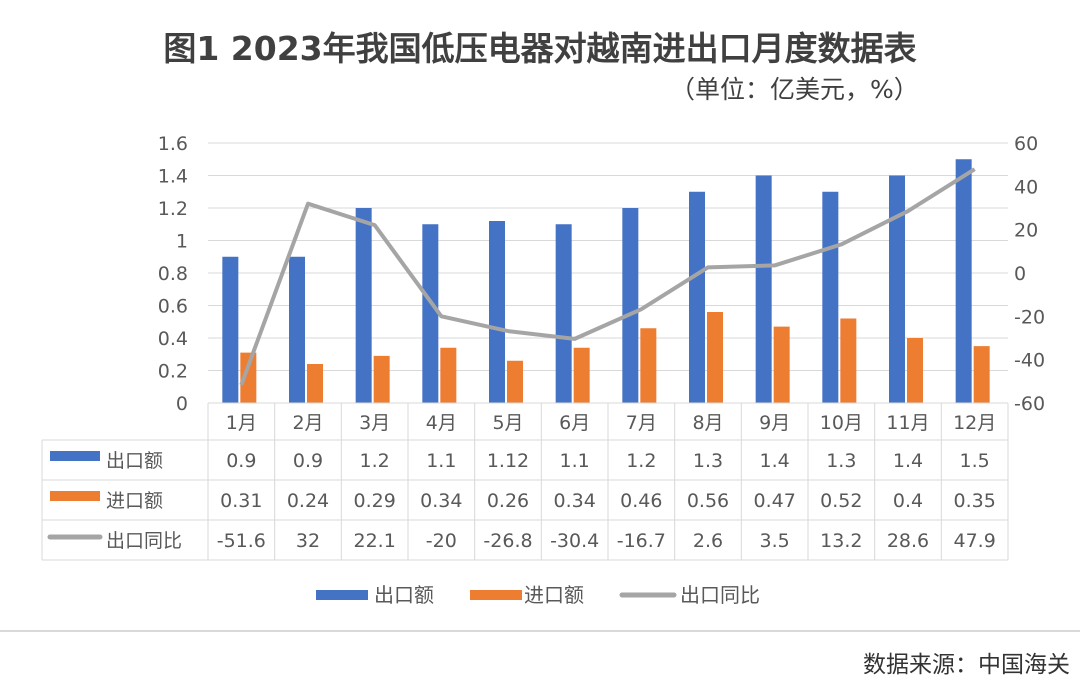 Image resolution: width=1080 pixels, height=676 pixels. Describe the element at coordinates (173, 274) in the screenshot. I see `y-tick-left: 0.8` at that location.